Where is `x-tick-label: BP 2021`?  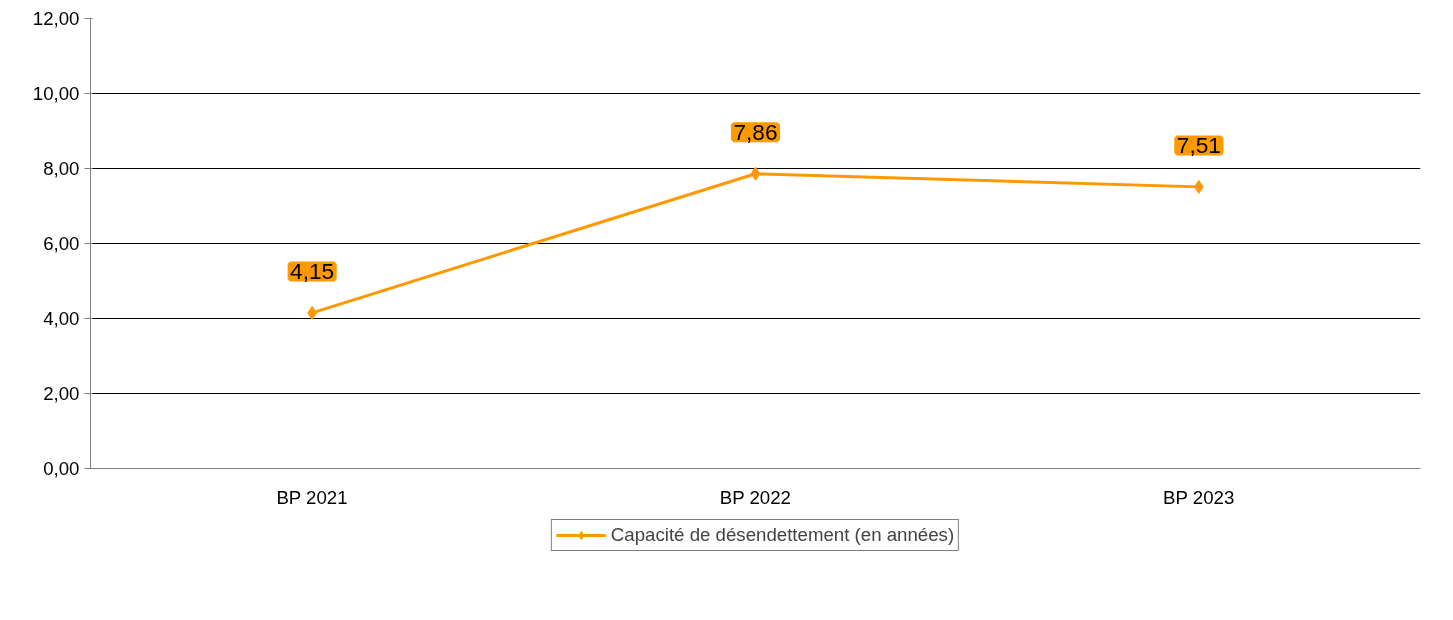
x-tick-label: BP 2021 is located at coordinates (312, 497).